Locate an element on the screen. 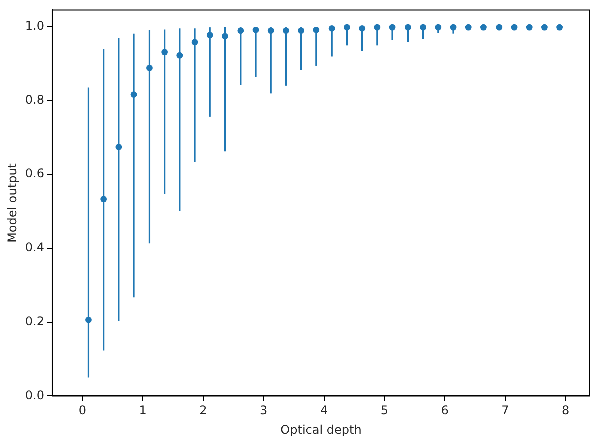  x-tick-label: 0 is located at coordinates (82, 411).